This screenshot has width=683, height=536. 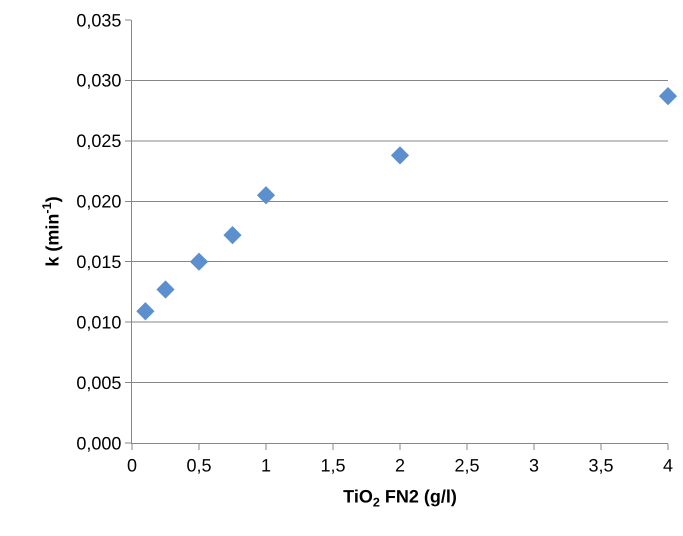 What do you see at coordinates (99, 141) in the screenshot?
I see `y-tick-label: 0,025` at bounding box center [99, 141].